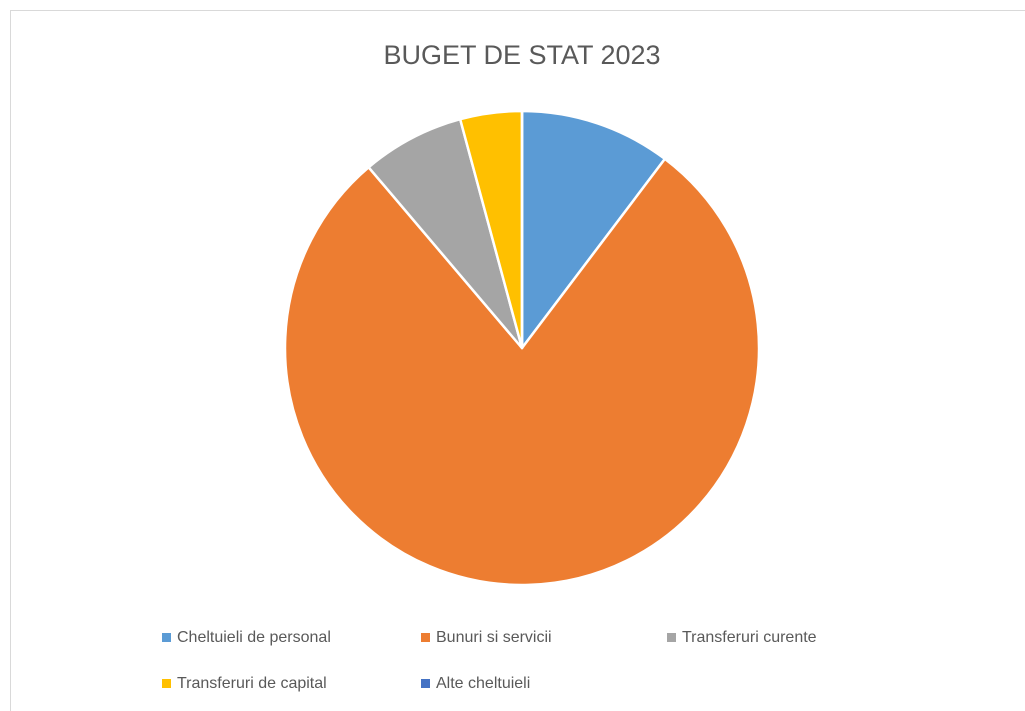 The image size is (1025, 711). What do you see at coordinates (252, 683) in the screenshot?
I see `legend-label: Transferuri de capital` at bounding box center [252, 683].